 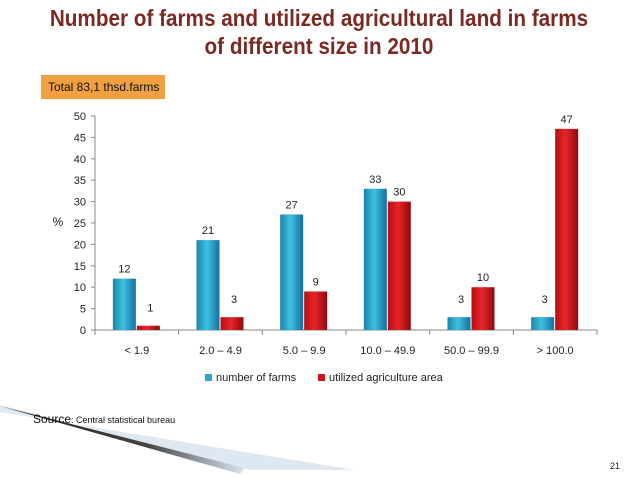 What do you see at coordinates (80, 245) in the screenshot?
I see `y-tick-label: 20` at bounding box center [80, 245].